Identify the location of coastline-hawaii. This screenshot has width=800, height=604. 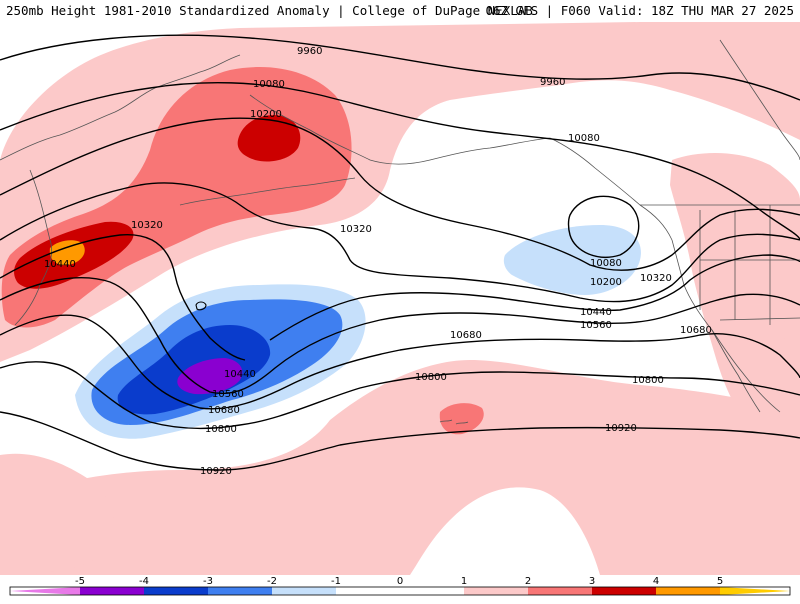
(454, 422).